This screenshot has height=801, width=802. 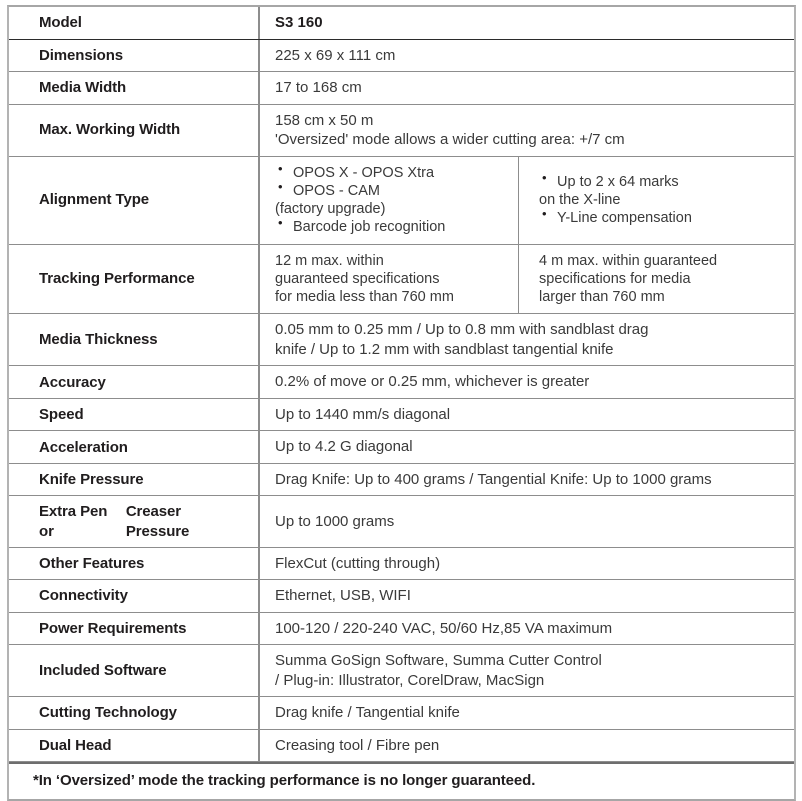 What do you see at coordinates (134, 479) in the screenshot?
I see `row-label: Knife Pressure` at bounding box center [134, 479].